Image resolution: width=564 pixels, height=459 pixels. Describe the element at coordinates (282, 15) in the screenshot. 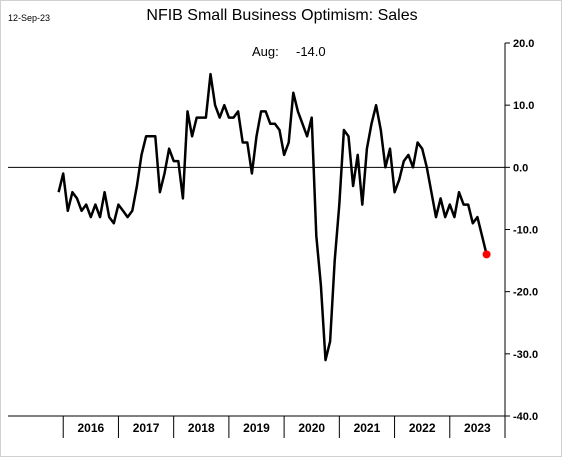

I see `chart-title: NFIB Small Business Optimism: Sales` at that location.